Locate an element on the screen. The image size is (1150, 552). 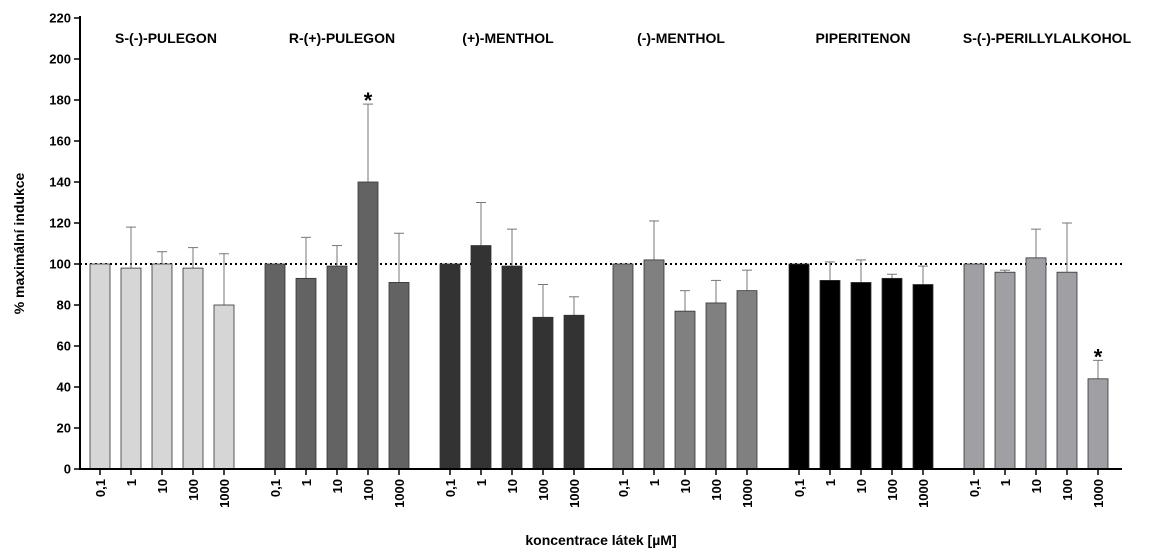
y-tick-label: 160 is located at coordinates (60, 141).